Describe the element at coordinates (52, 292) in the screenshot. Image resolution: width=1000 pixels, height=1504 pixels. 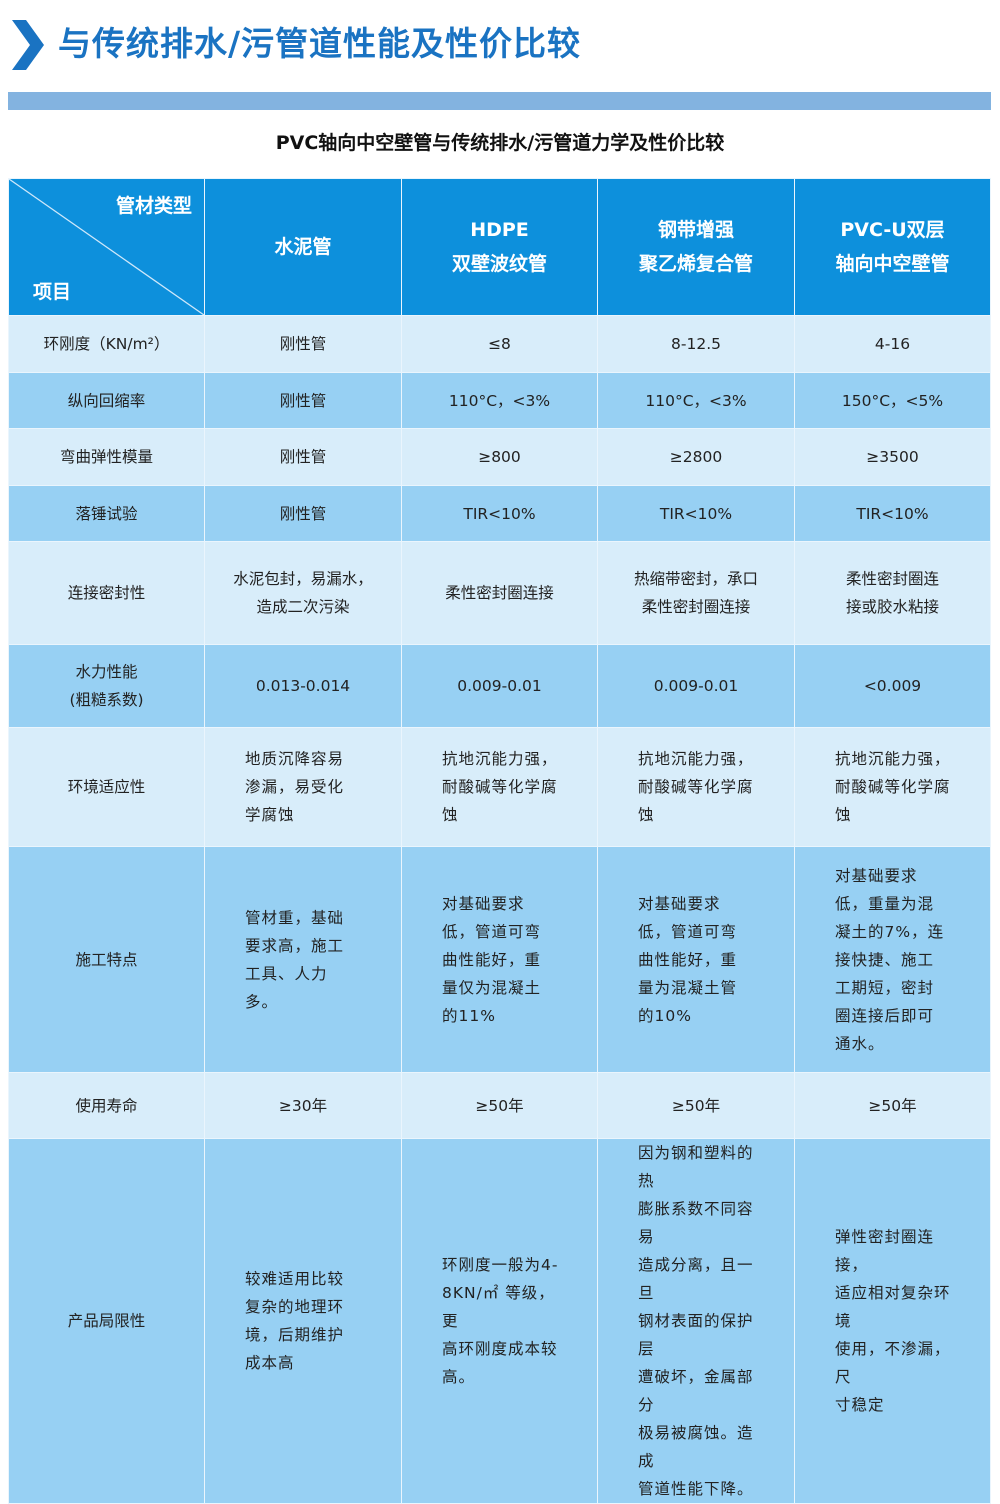
I see `header-item: 项目` at that location.